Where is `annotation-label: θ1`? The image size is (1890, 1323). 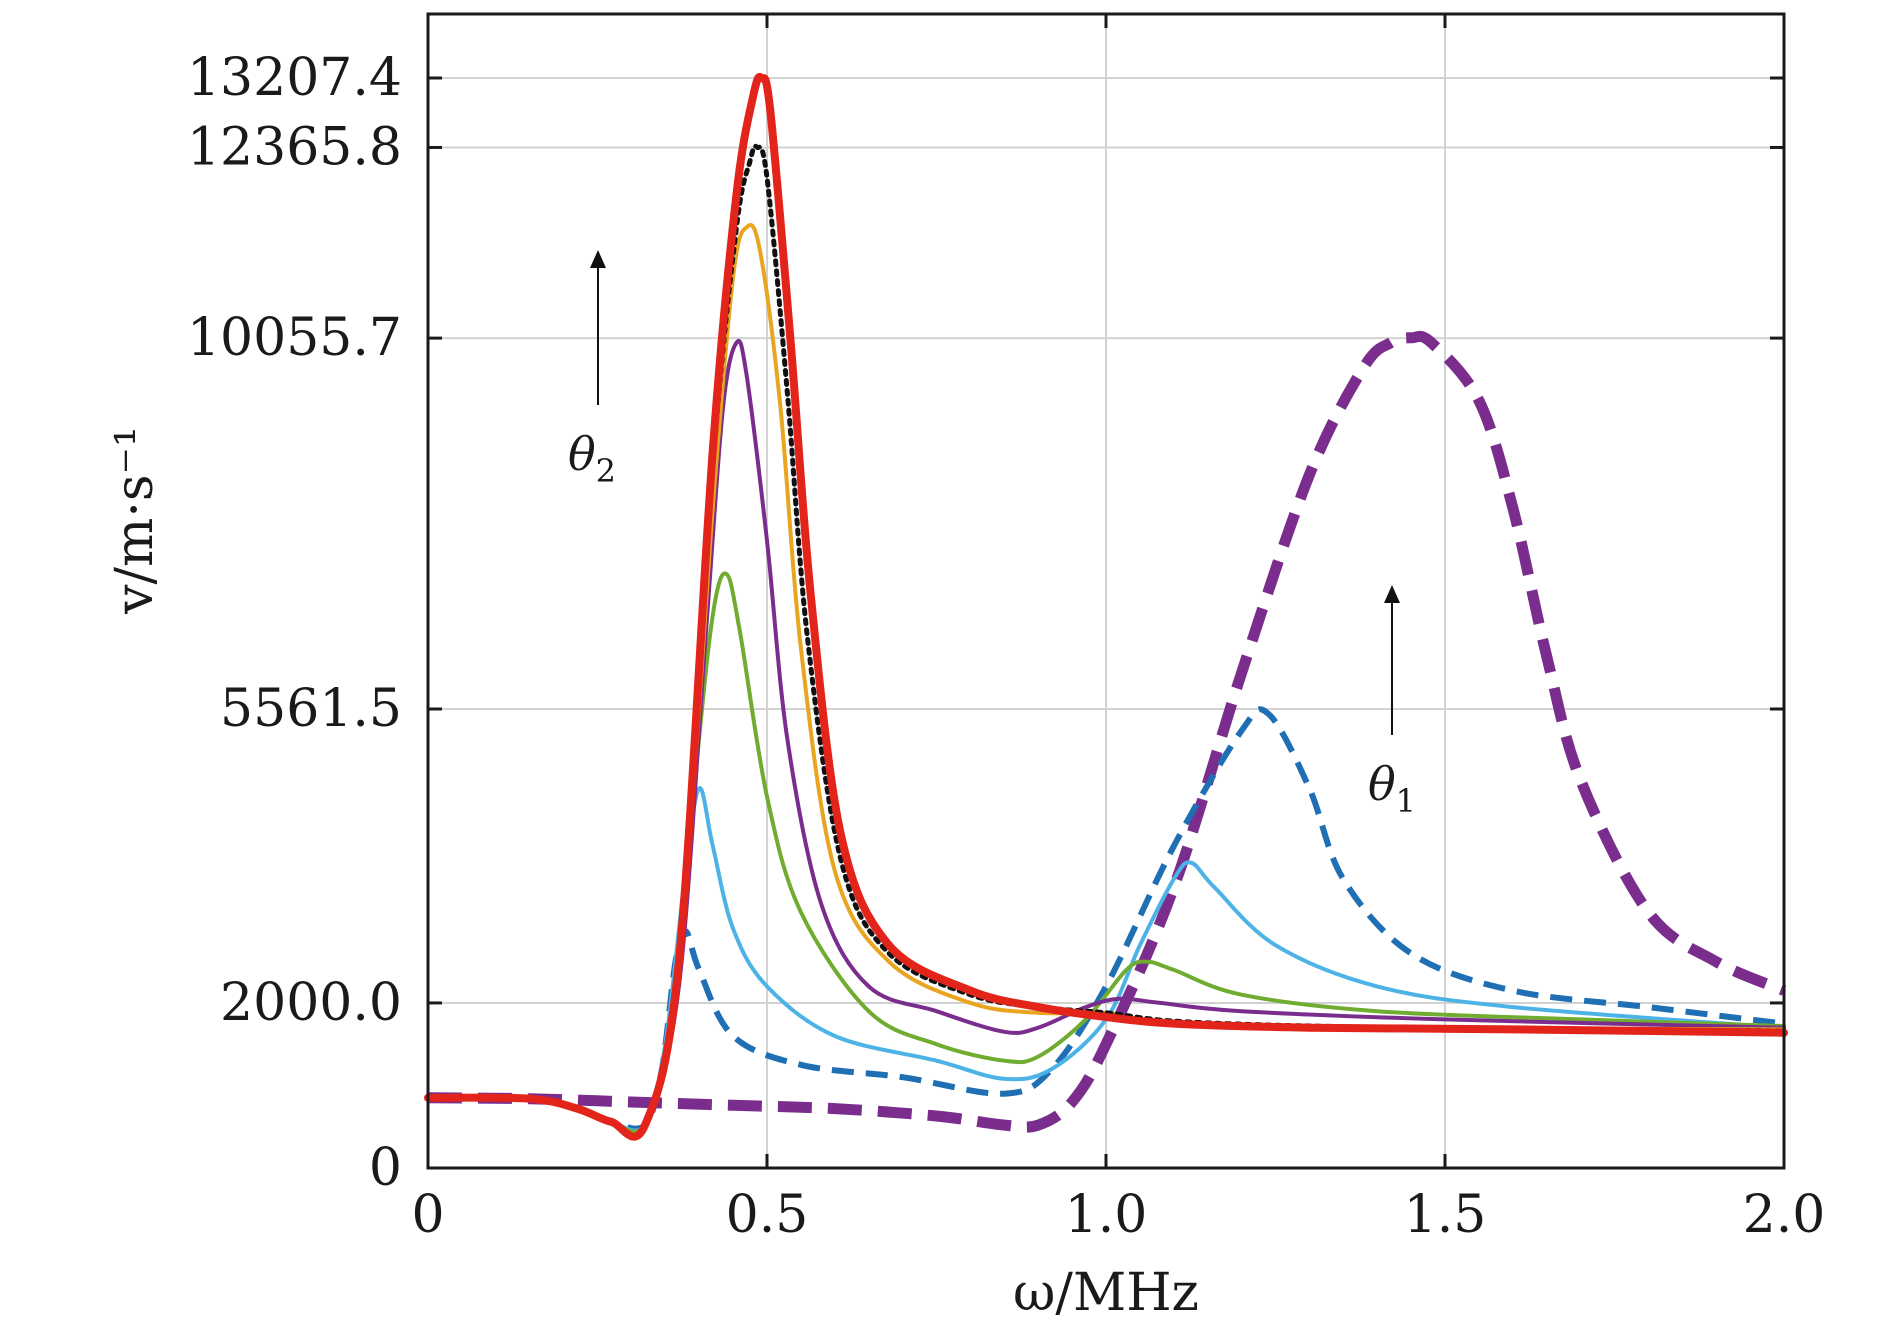
annotation-label: θ1 is located at coordinates (1392, 788).